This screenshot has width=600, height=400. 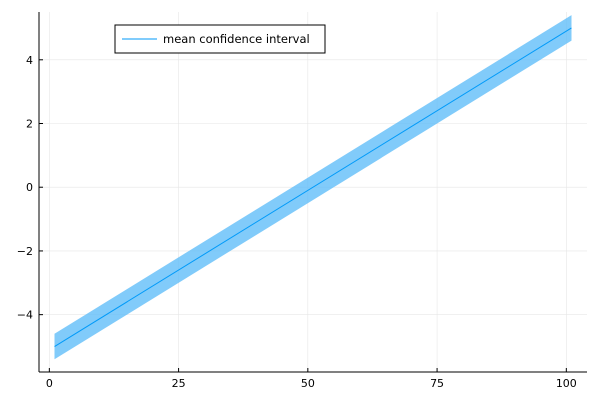 What do you see at coordinates (308, 383) in the screenshot?
I see `x-tick-label: 50` at bounding box center [308, 383].